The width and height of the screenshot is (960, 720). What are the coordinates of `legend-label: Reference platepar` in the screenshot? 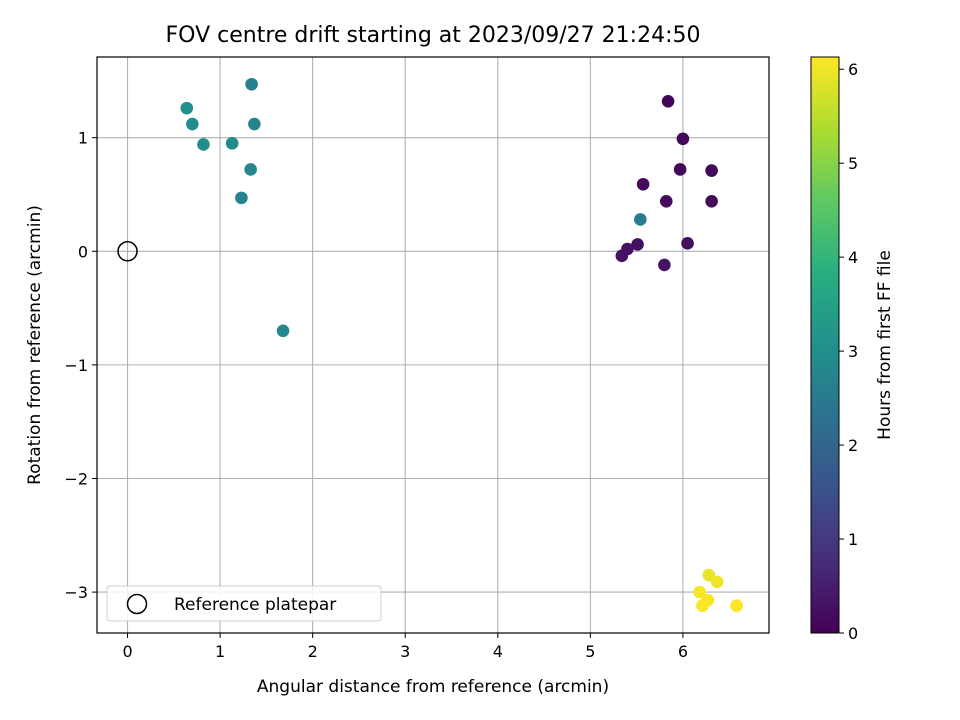 It's located at (255, 605).